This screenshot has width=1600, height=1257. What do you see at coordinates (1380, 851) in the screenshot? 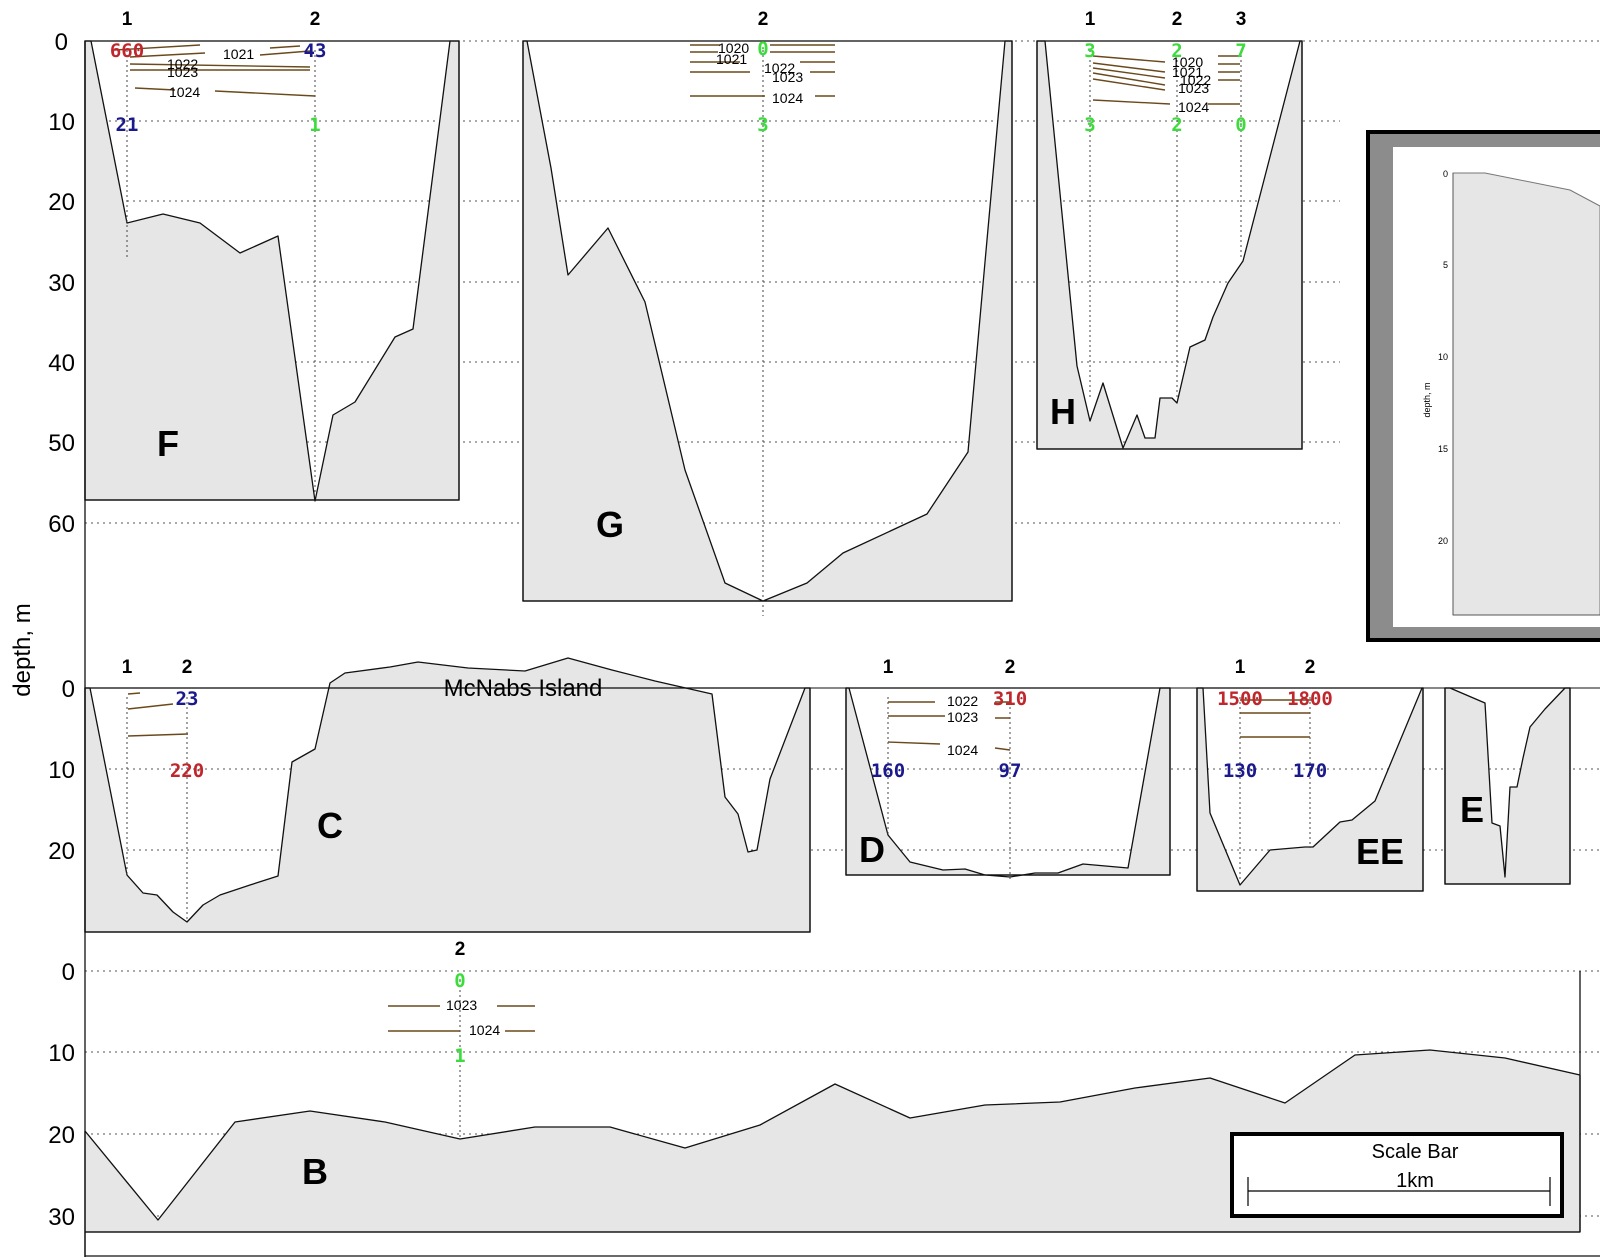
I see `section-ee-name: EE` at bounding box center [1380, 851].